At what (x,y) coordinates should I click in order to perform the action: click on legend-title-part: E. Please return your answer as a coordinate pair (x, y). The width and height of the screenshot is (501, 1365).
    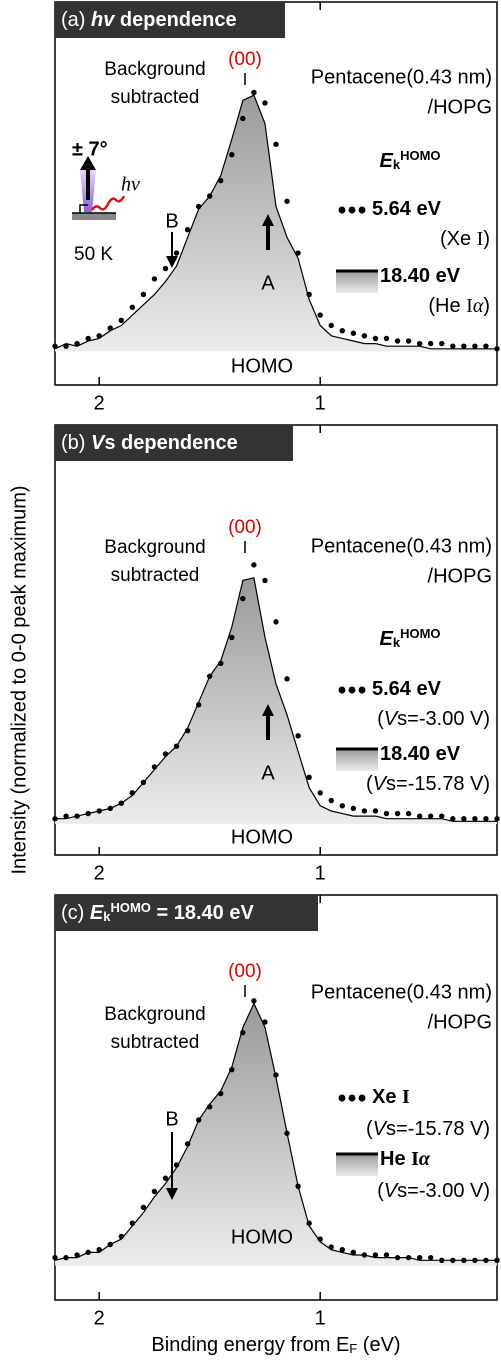
    Looking at the image, I should click on (386, 639).